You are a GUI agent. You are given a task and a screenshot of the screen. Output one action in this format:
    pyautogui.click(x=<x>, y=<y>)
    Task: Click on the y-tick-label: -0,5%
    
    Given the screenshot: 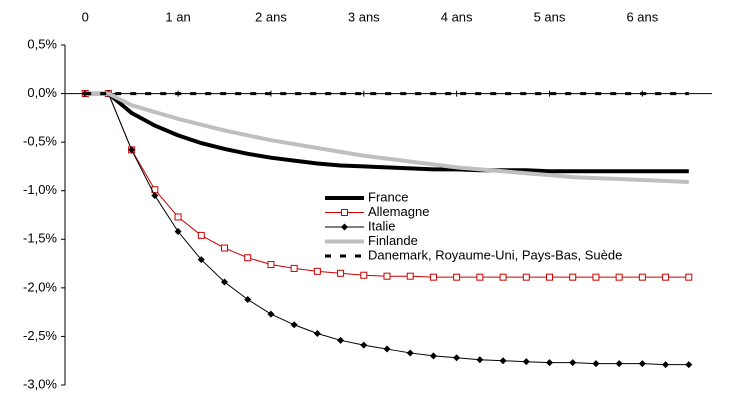 What is the action you would take?
    pyautogui.click(x=40, y=141)
    